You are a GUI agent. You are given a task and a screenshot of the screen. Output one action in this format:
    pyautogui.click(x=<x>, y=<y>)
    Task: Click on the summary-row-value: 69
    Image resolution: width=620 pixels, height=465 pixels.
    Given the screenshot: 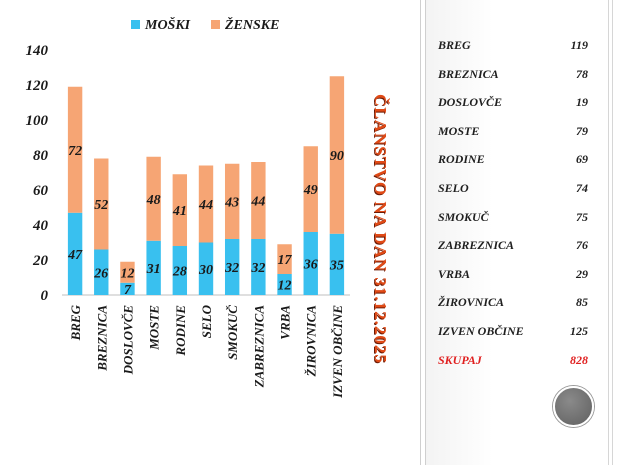 What is the action you would take?
    pyautogui.click(x=582, y=159)
    